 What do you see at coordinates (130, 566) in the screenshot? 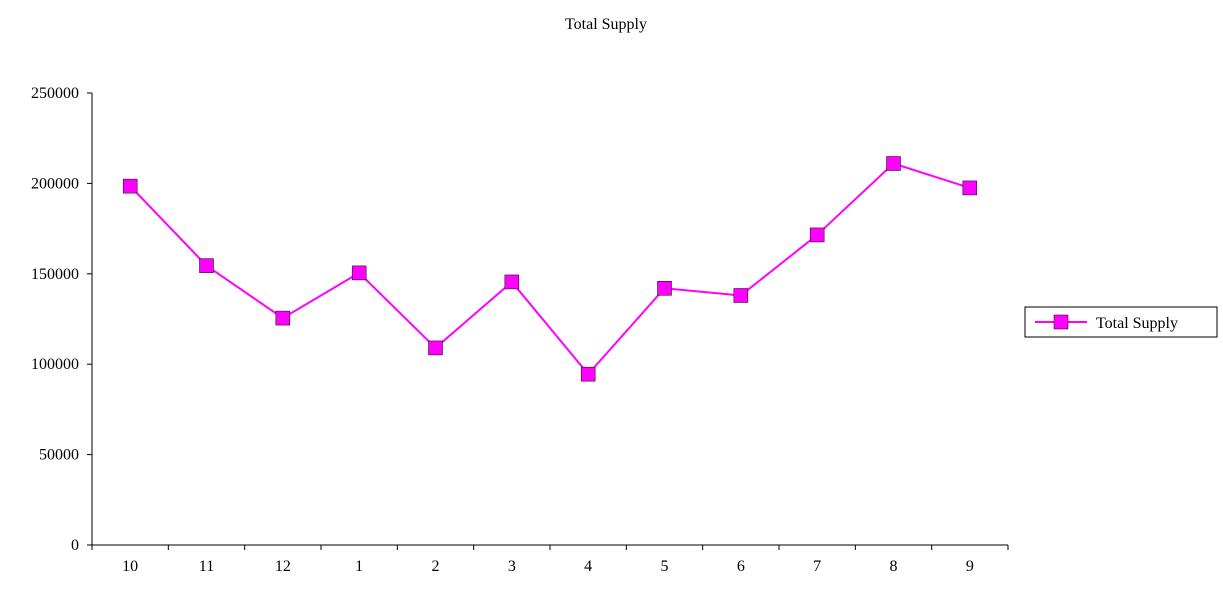
I see `x-tick-label: 10` at bounding box center [130, 566].